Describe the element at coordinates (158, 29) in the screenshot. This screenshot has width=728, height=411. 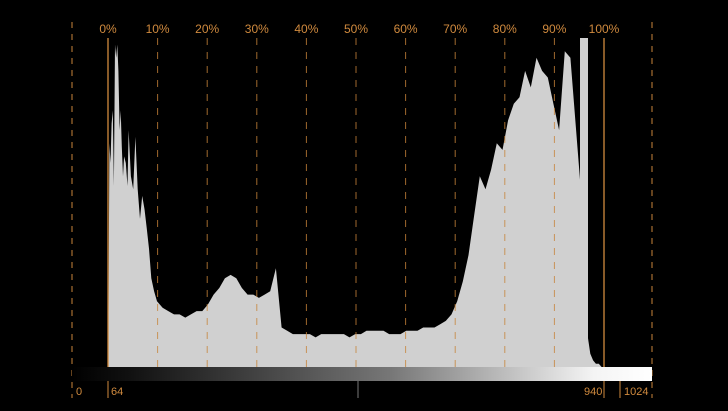
I see `percent-label-10: 10%` at that location.